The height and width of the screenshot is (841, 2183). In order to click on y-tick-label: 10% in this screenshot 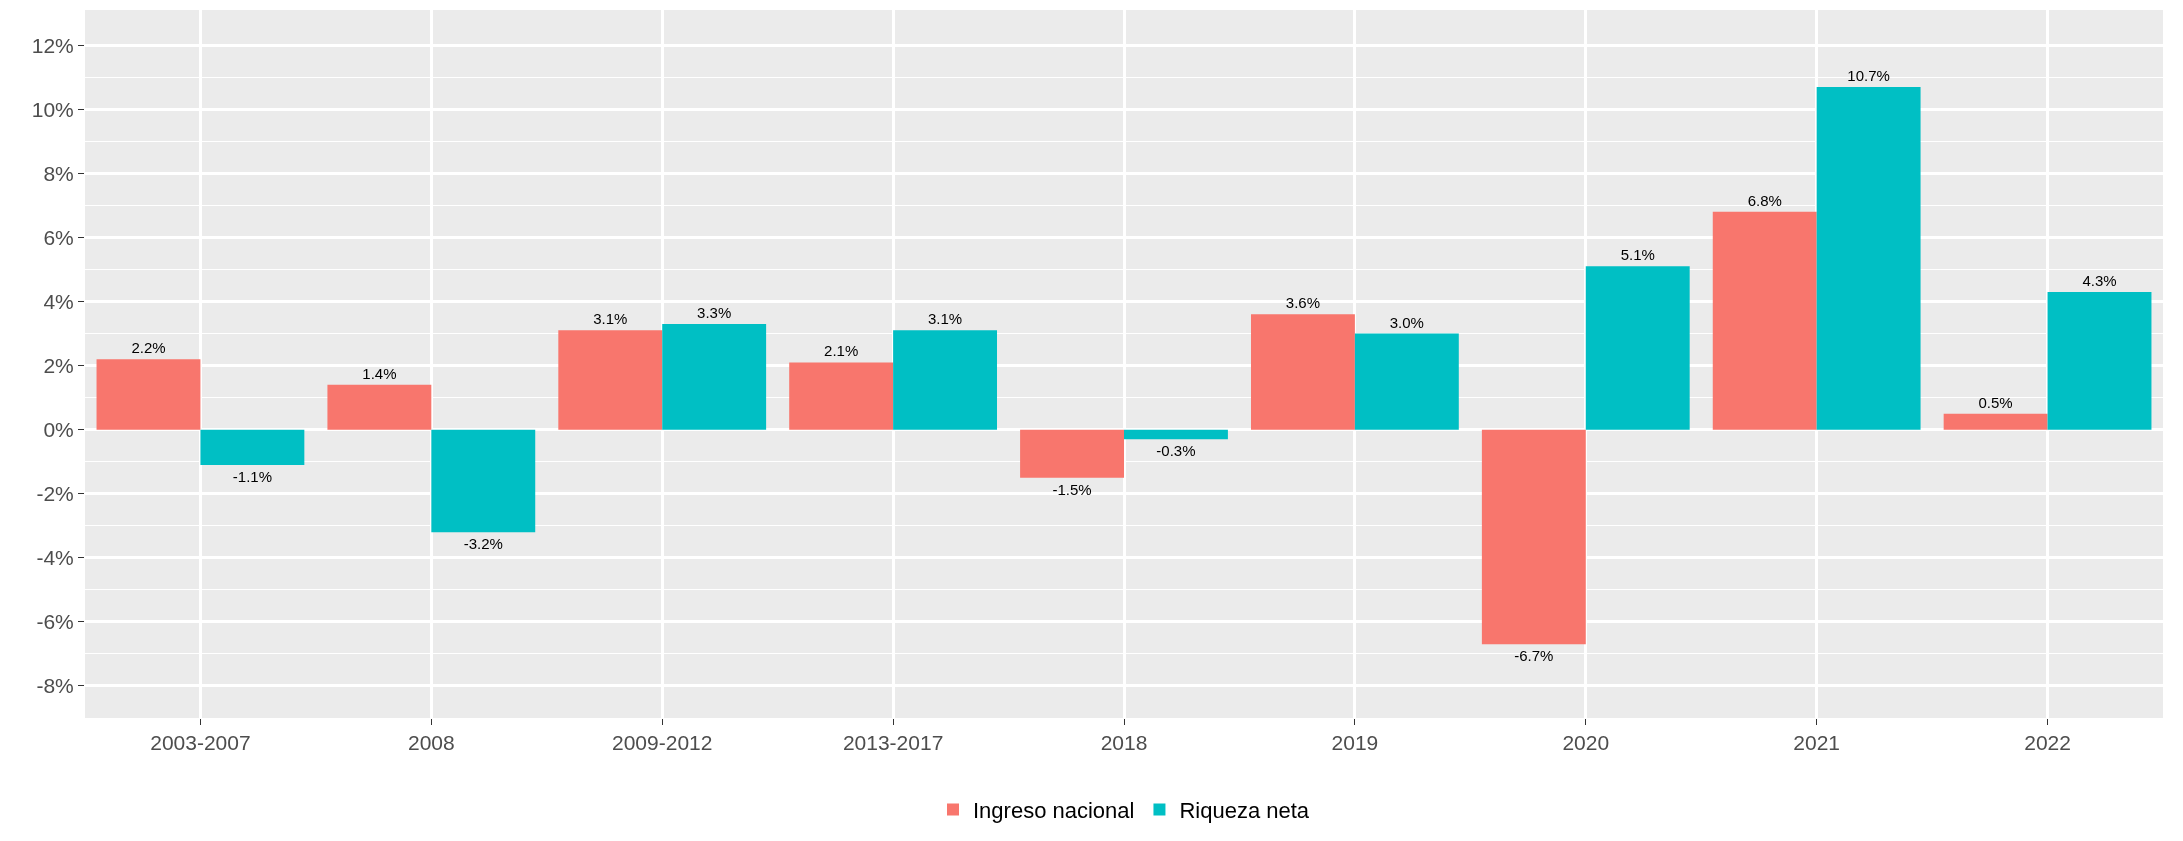, I will do `click(52, 109)`.